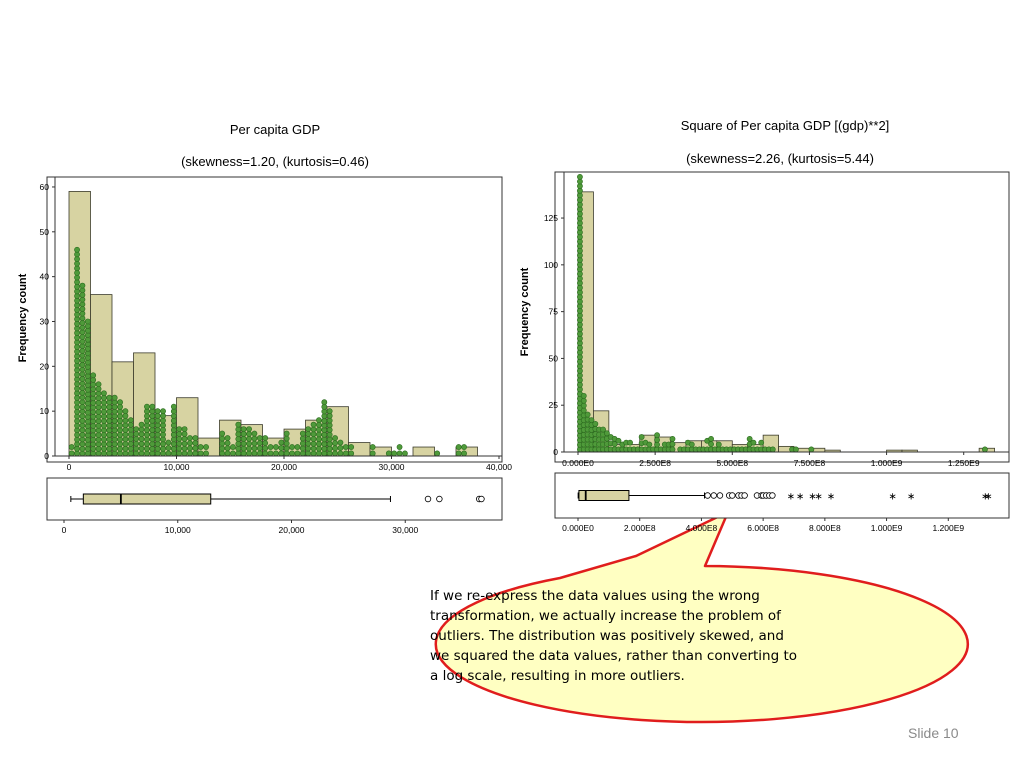 This screenshot has width=1024, height=768. Describe the element at coordinates (45, 232) in the screenshot. I see `left-y-tick-label: 50` at that location.